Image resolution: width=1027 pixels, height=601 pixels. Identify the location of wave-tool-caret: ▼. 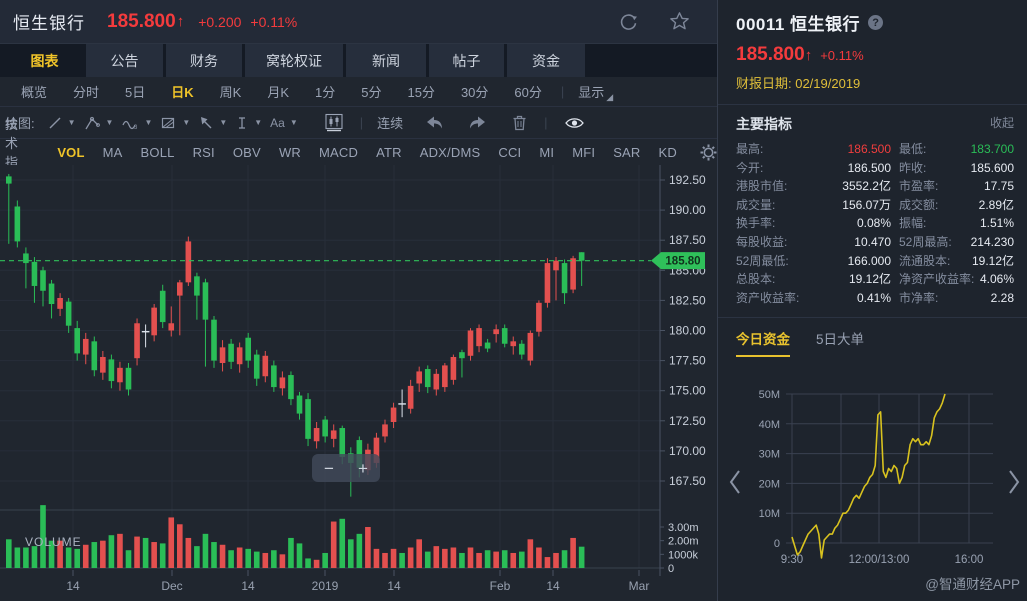
(148, 122).